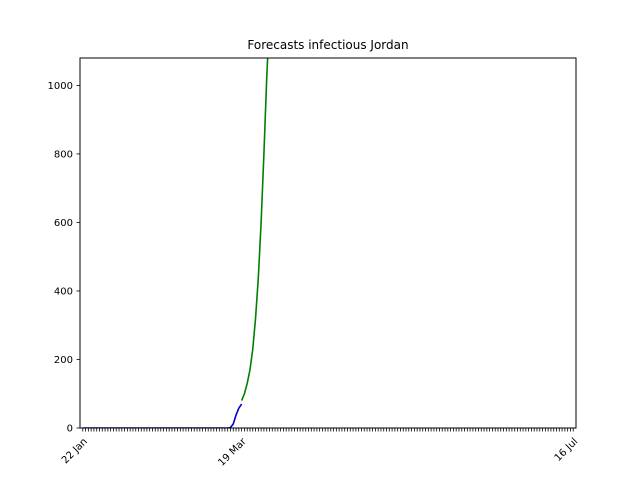  What do you see at coordinates (60, 86) in the screenshot?
I see `y-tick-label: 1000` at bounding box center [60, 86].